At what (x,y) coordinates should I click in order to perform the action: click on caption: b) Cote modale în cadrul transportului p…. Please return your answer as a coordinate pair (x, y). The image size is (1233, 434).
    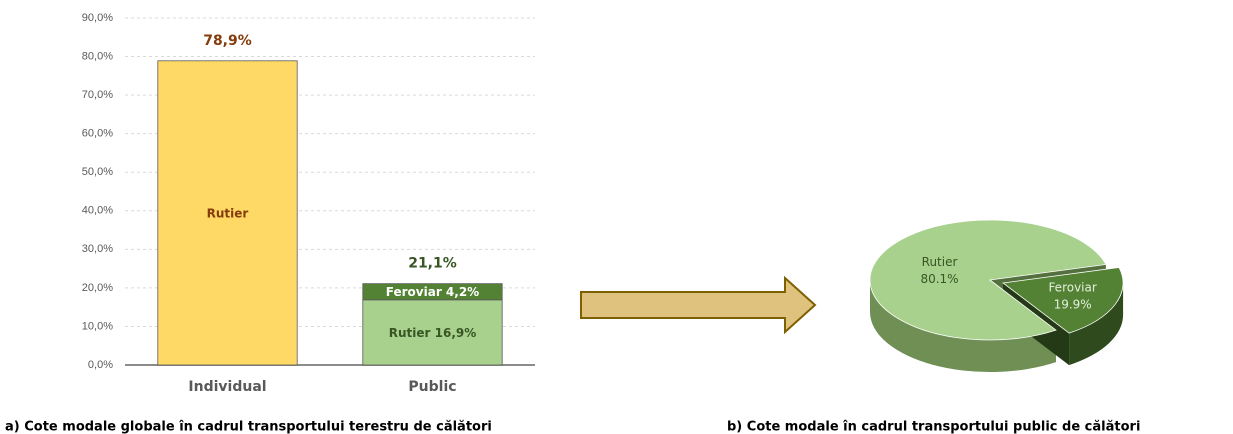
    Looking at the image, I should click on (933, 427).